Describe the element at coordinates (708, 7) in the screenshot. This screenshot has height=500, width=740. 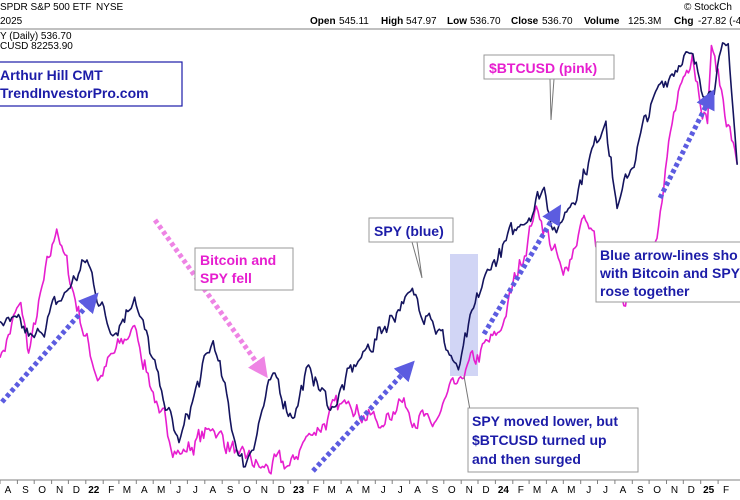
I see `source-credit: © StockCh` at that location.